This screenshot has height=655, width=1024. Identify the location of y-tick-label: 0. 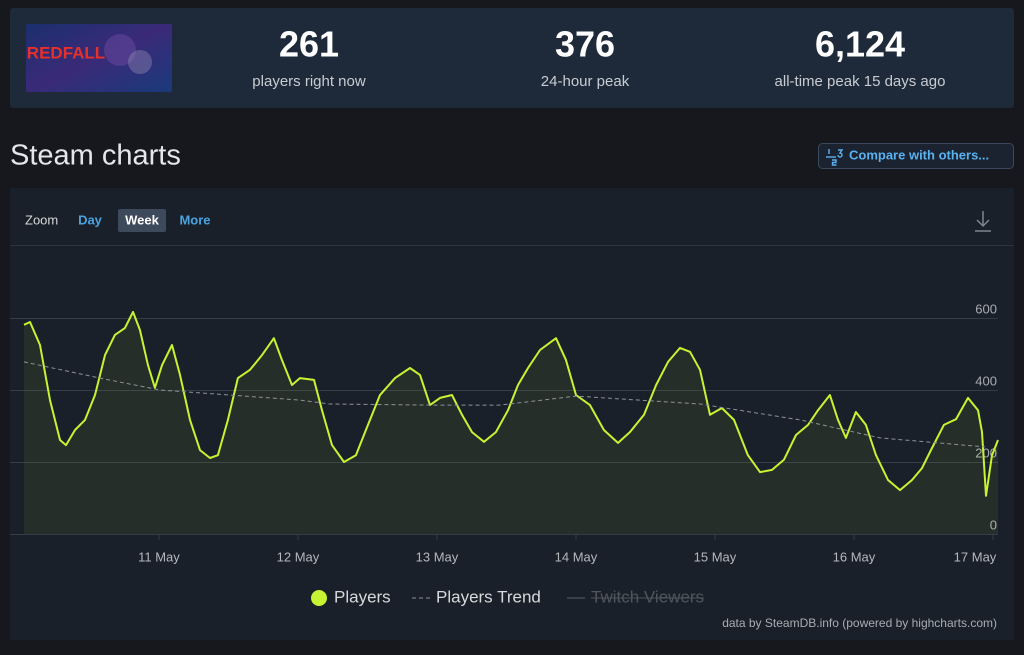
(993, 524).